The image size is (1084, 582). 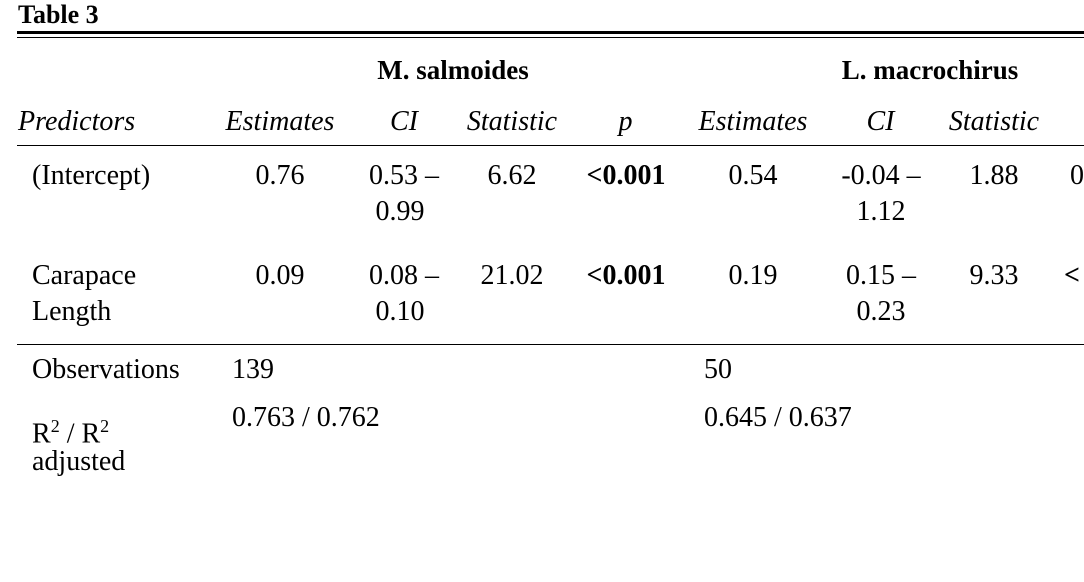 What do you see at coordinates (512, 121) in the screenshot?
I see `column-header-statistic-1: Statistic` at bounding box center [512, 121].